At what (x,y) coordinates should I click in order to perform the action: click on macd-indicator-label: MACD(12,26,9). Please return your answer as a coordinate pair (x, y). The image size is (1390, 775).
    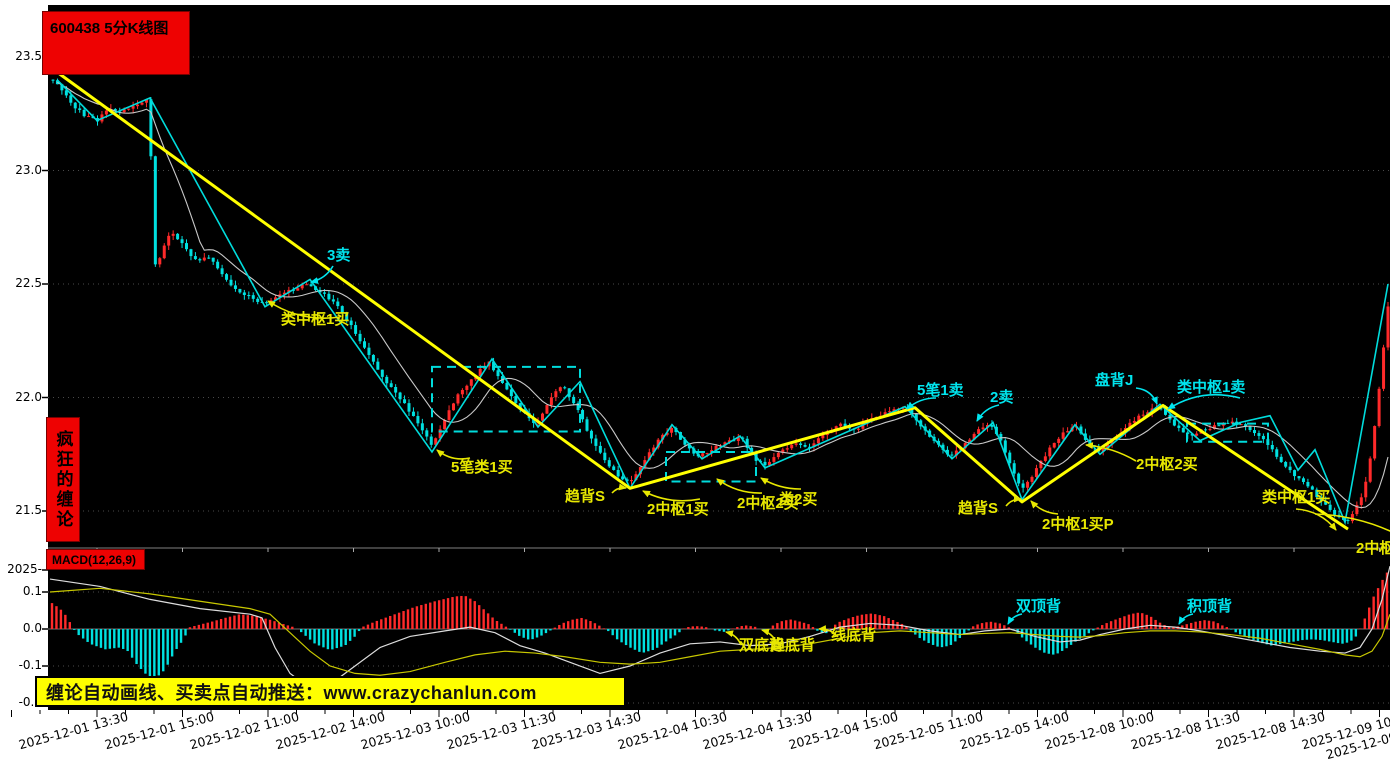
    Looking at the image, I should click on (94, 559).